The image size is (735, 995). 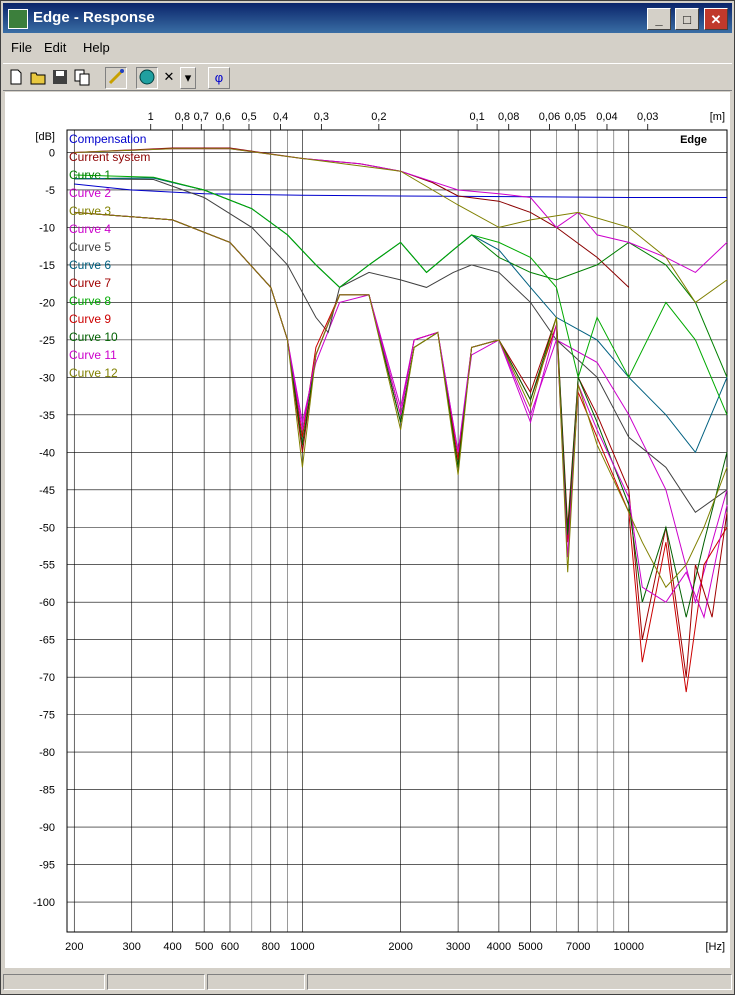 What do you see at coordinates (60, 77) in the screenshot?
I see `save-icon` at bounding box center [60, 77].